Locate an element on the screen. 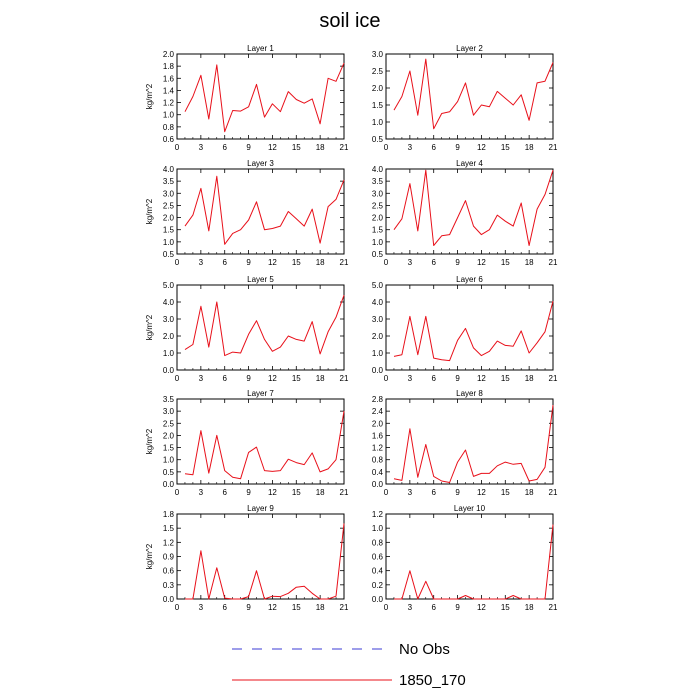 The image size is (700, 700). layer-2-x-tick-label: 15 is located at coordinates (505, 147).